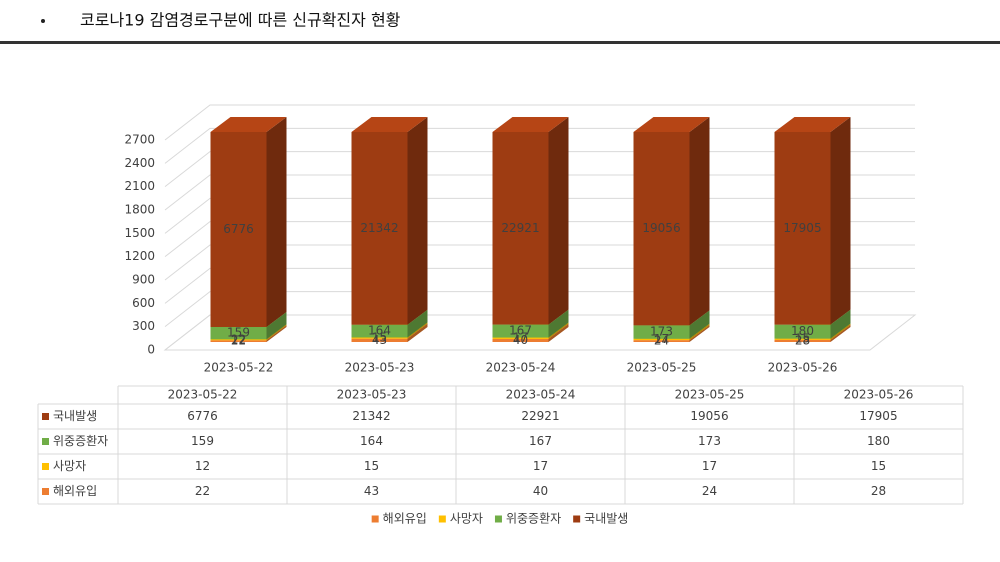 The height and width of the screenshot is (562, 1000). What do you see at coordinates (75, 491) in the screenshot?
I see `table-row-label: 해외유입` at bounding box center [75, 491].